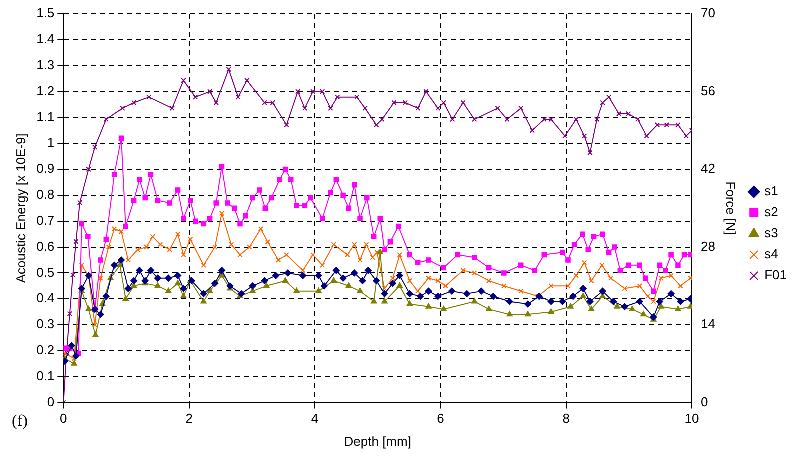 The height and width of the screenshot is (460, 807). What do you see at coordinates (45, 298) in the screenshot?
I see `y-tick-label: 0.4` at bounding box center [45, 298].